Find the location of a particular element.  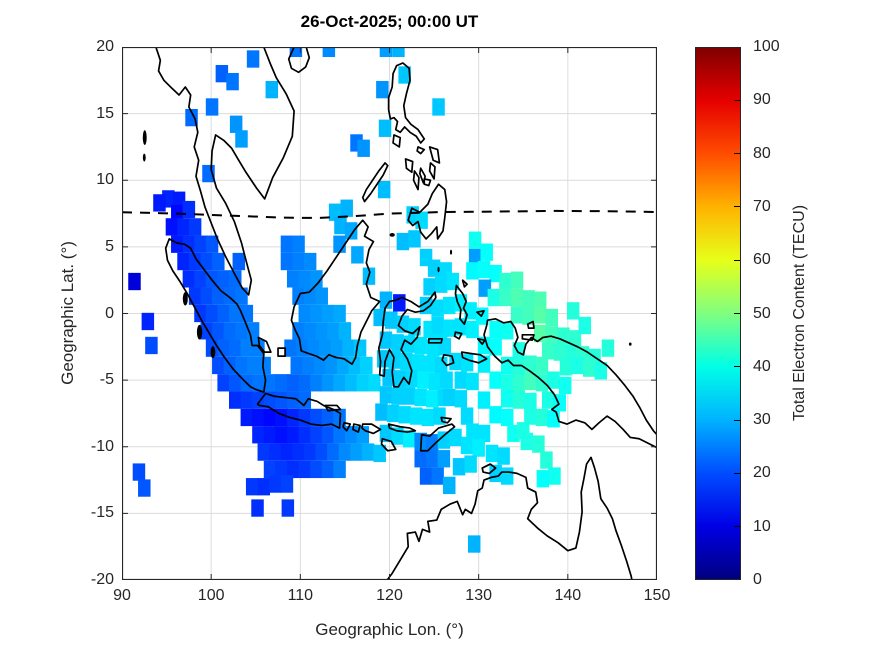

y-tick-label: -10 is located at coordinates (102, 446).